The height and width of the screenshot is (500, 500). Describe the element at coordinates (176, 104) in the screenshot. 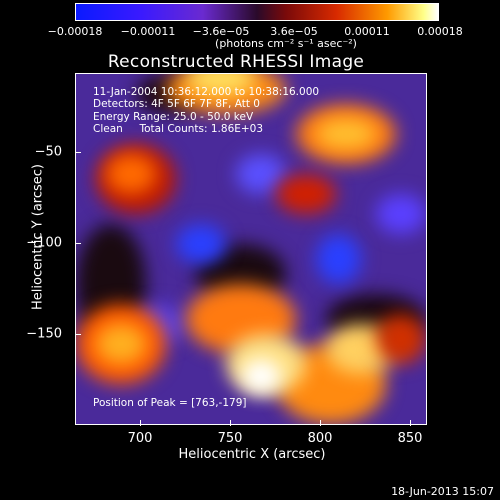

I see `detectors-text: Detectors: 4F 5F 6F 7F 8F, Att 0` at that location.